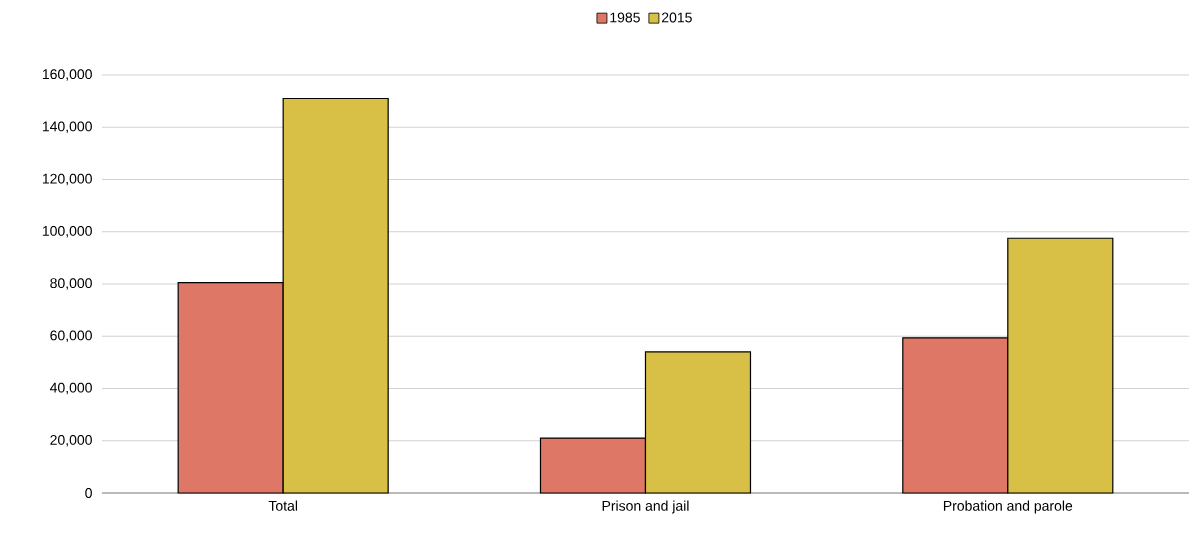 This screenshot has width=1191, height=534. I want to click on x-tick-label: Total, so click(283, 505).